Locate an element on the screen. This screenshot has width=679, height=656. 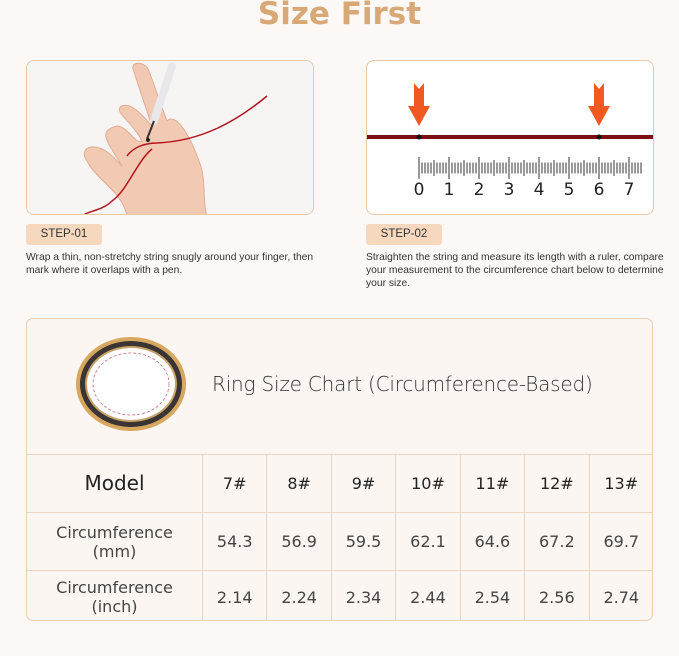
size-header: 10# is located at coordinates (428, 483).